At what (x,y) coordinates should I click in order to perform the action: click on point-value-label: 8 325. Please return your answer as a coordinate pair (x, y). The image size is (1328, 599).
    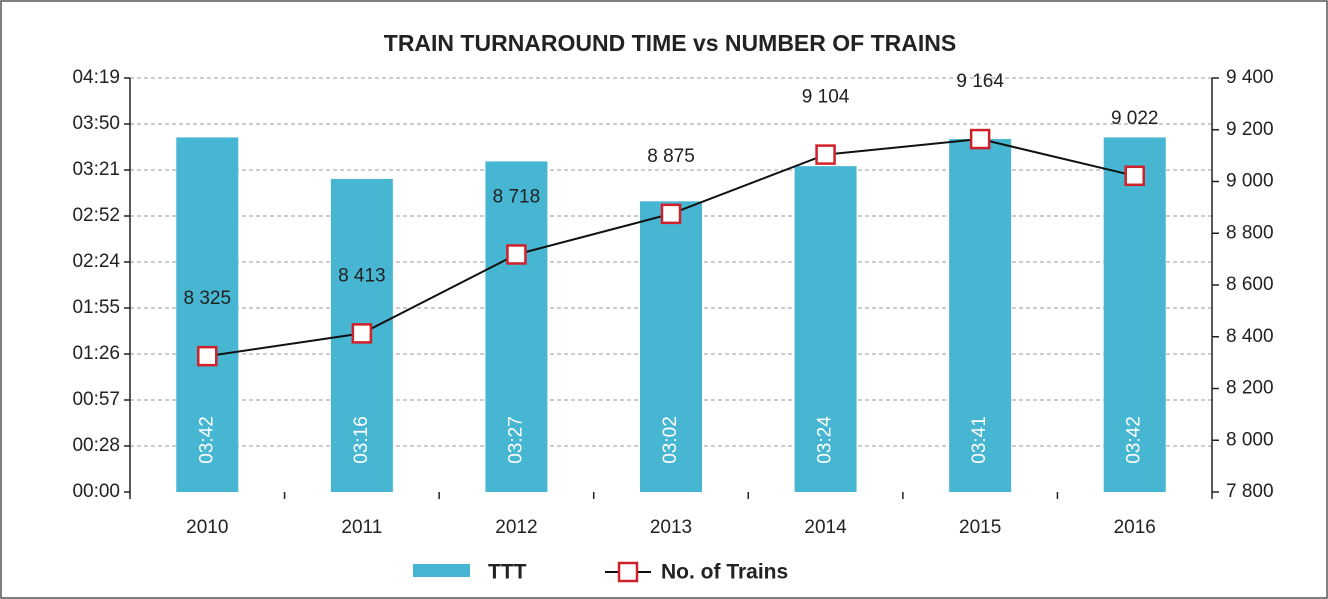
    Looking at the image, I should click on (208, 298).